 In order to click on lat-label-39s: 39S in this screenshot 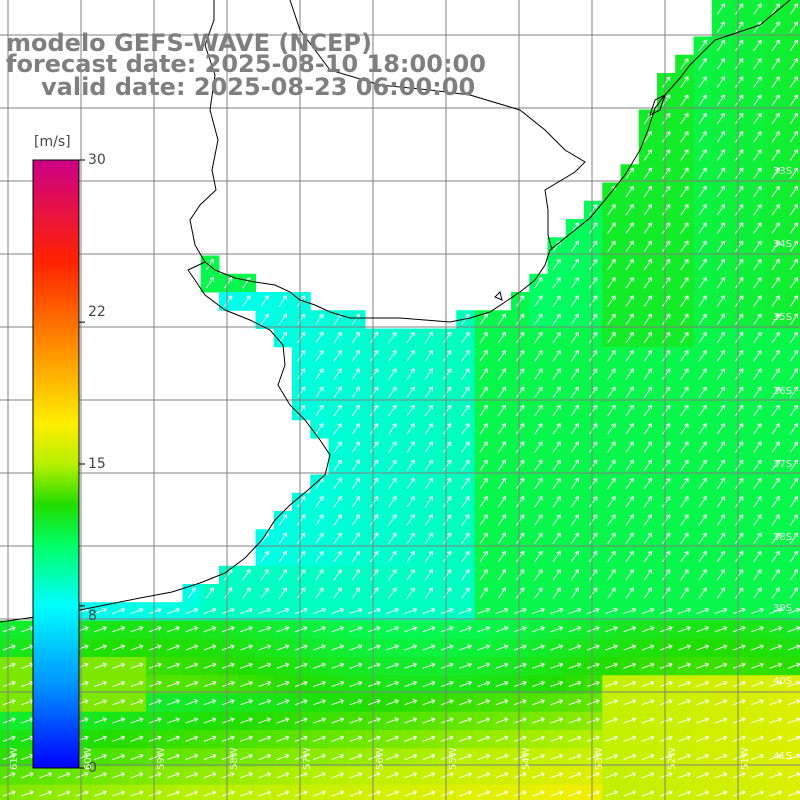, I will do `click(783, 608)`.